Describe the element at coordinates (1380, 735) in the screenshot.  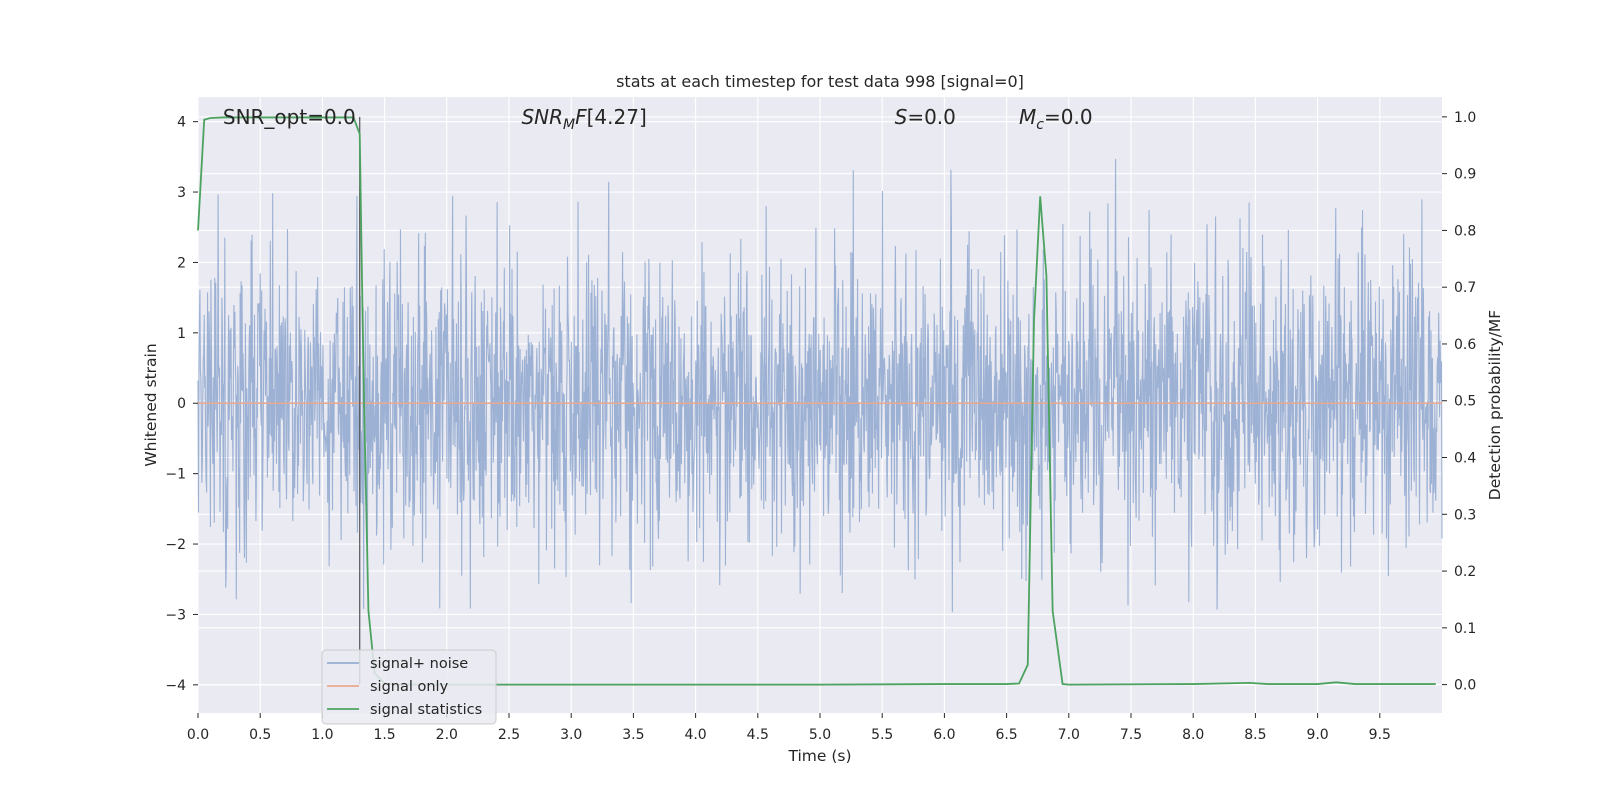
I see `x-tick-label: 9.5` at that location.